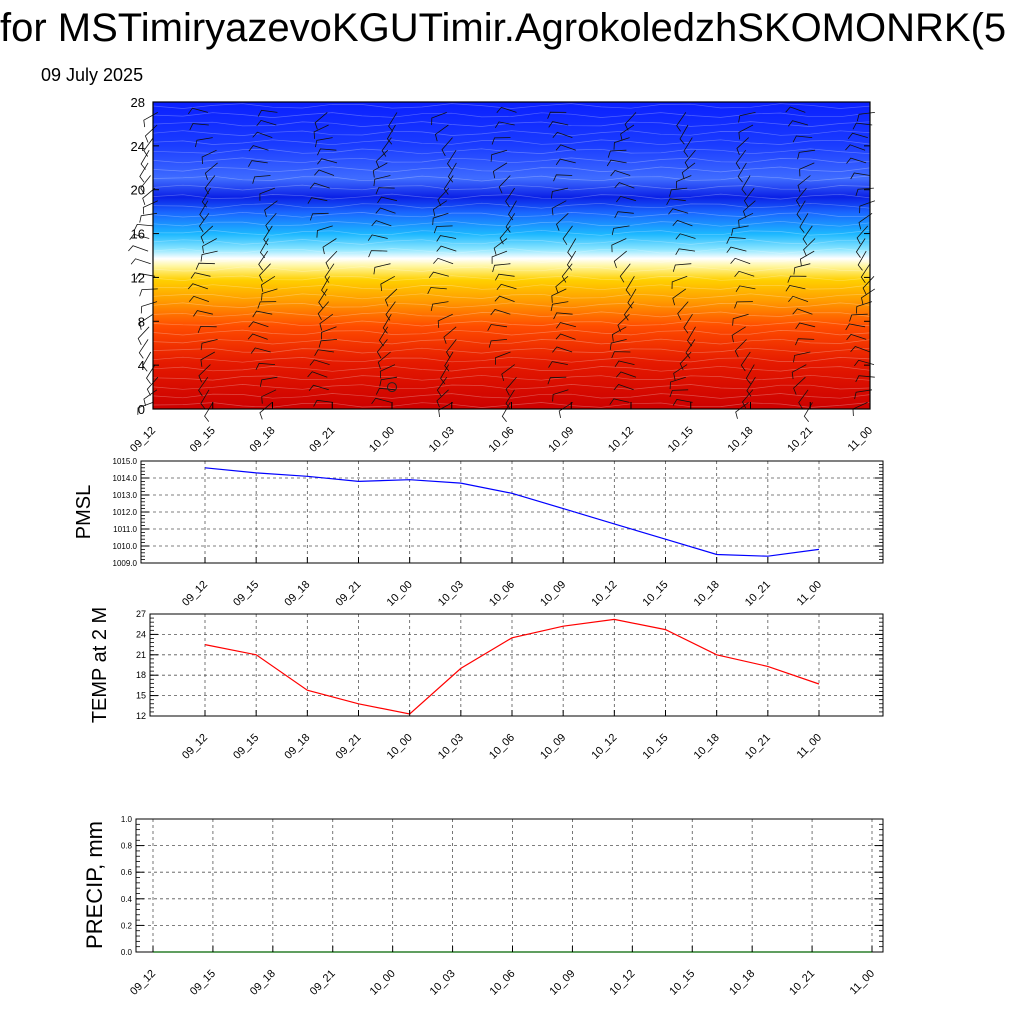 Image resolution: width=1024 pixels, height=1024 pixels. I want to click on x-tick-label: 10_18, so click(707, 747).